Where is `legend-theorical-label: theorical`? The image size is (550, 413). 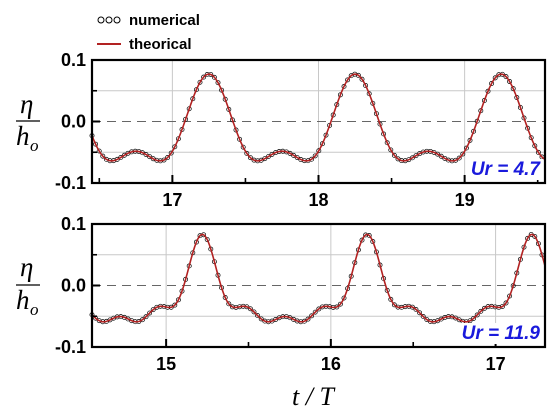
legend-theorical-label: theorical is located at coordinates (160, 44).